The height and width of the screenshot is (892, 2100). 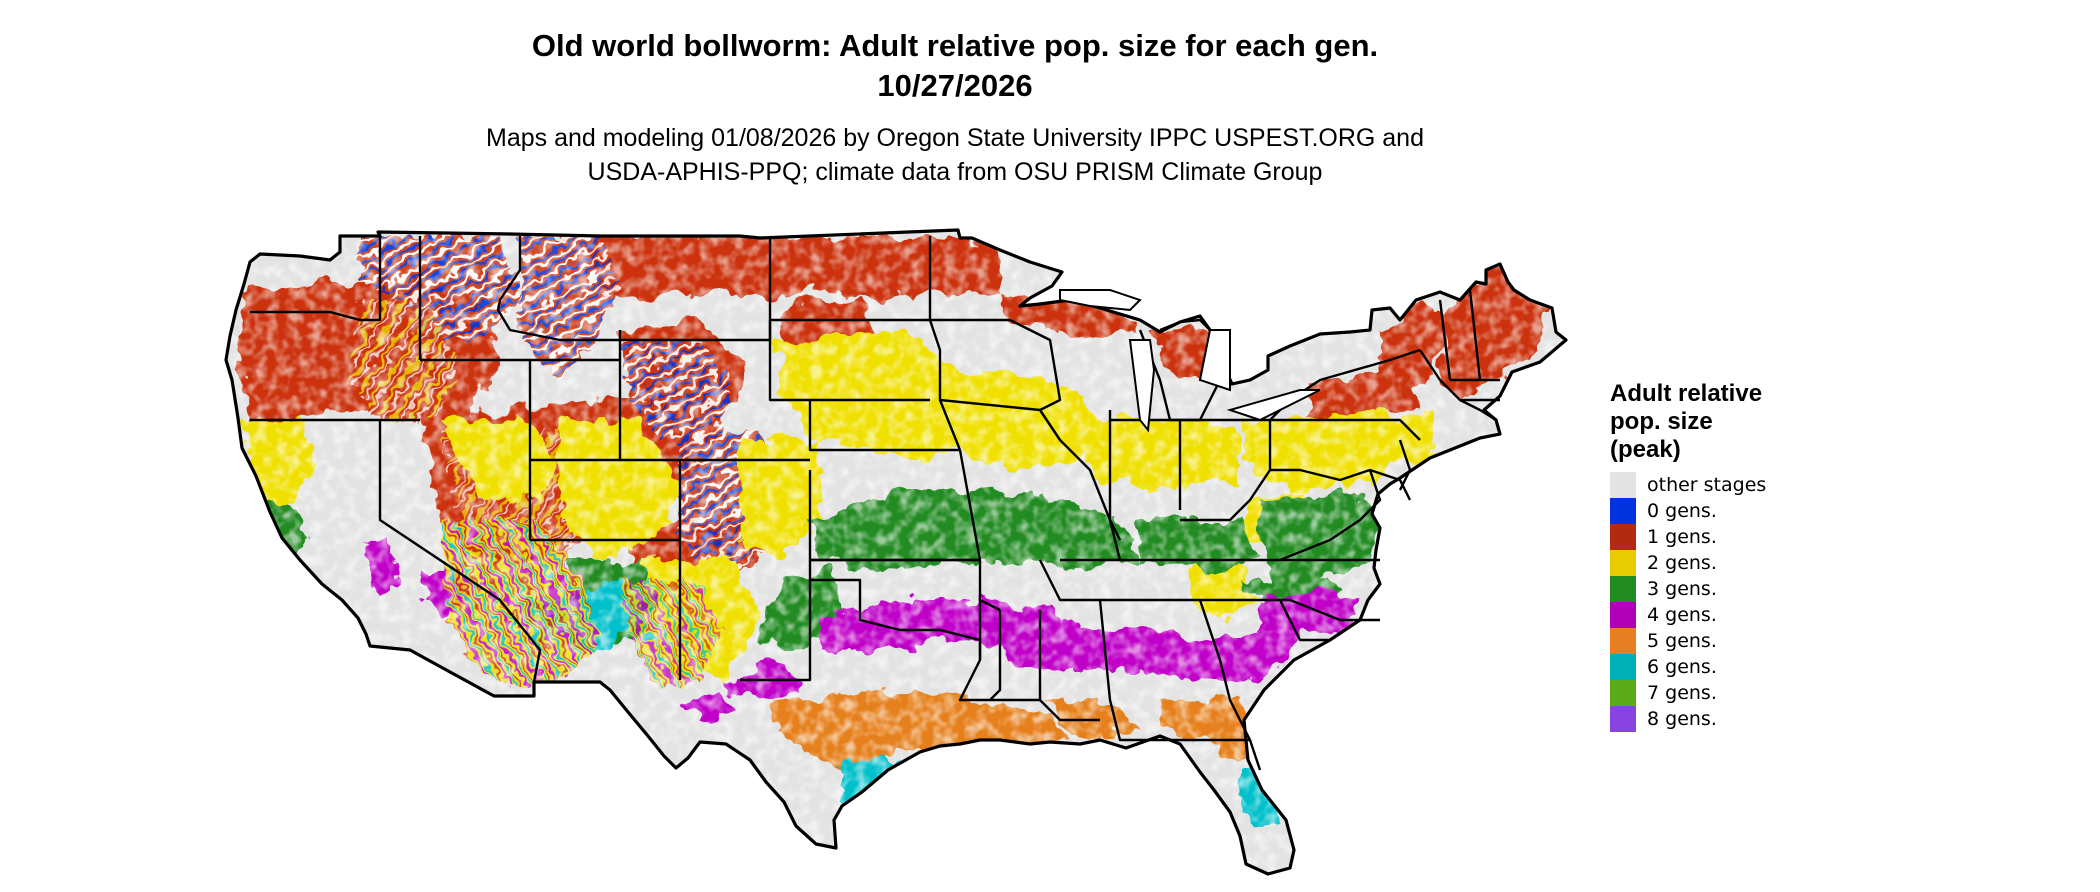 What do you see at coordinates (1740, 563) in the screenshot?
I see `legend-item: 2 gens.` at bounding box center [1740, 563].